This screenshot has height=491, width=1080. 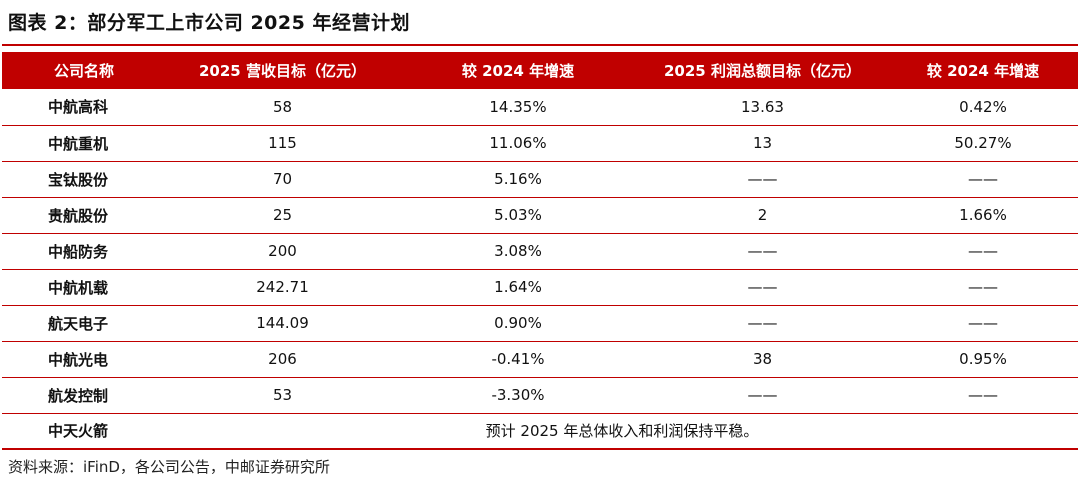 What do you see at coordinates (209, 23) in the screenshot?
I see `figure-title: 图表 2：部分军工上市公司 2025 年经营计划` at bounding box center [209, 23].